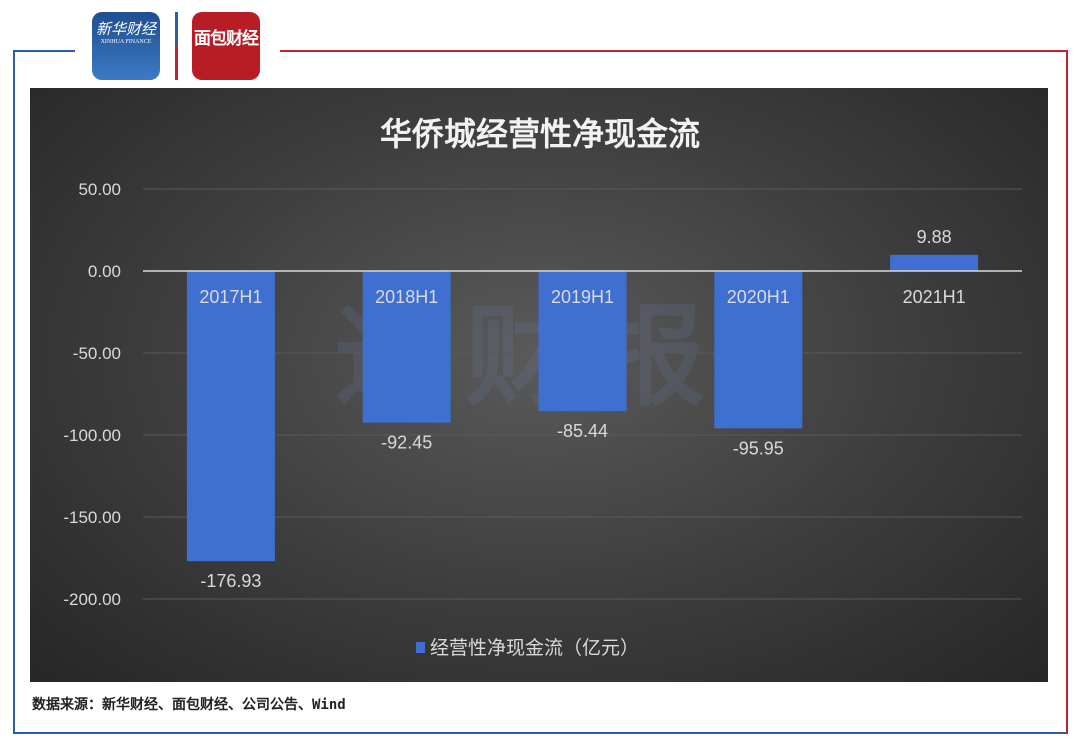 The height and width of the screenshot is (744, 1080). Describe the element at coordinates (758, 448) in the screenshot. I see `value-label: -95.95` at that location.